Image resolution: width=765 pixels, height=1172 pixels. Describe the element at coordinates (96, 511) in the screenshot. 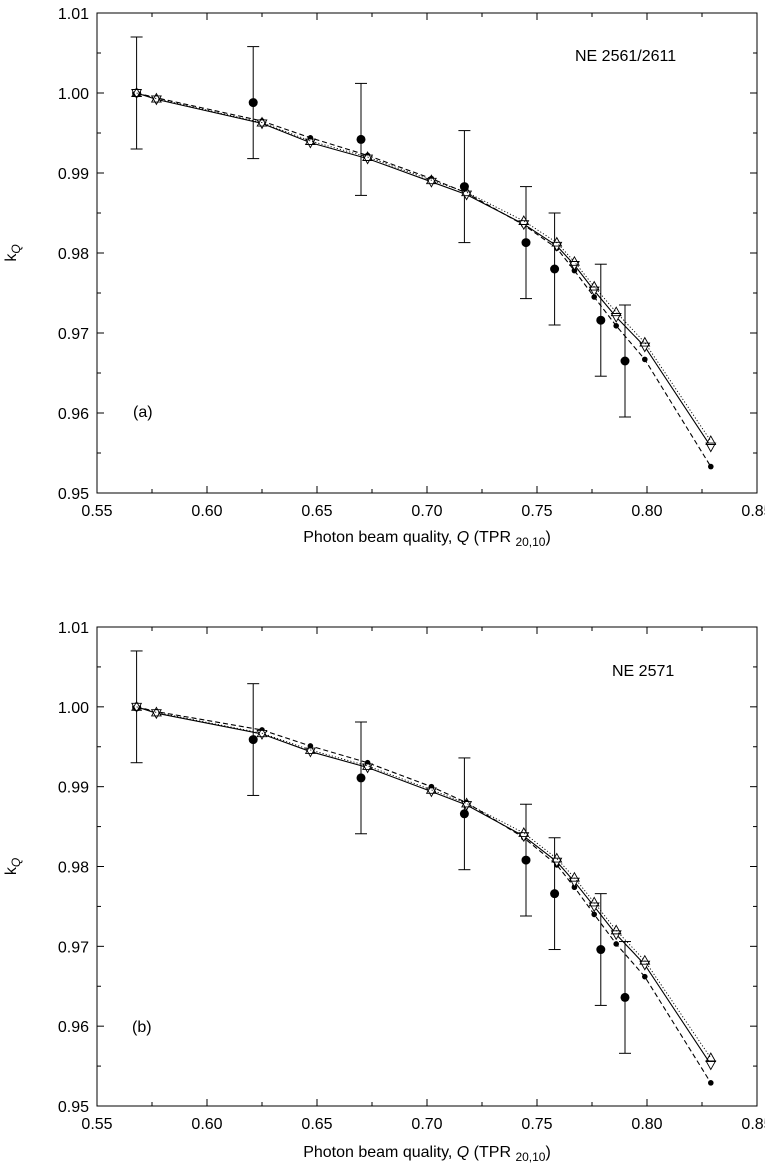

I see `x-tick-label: 0.55` at that location.